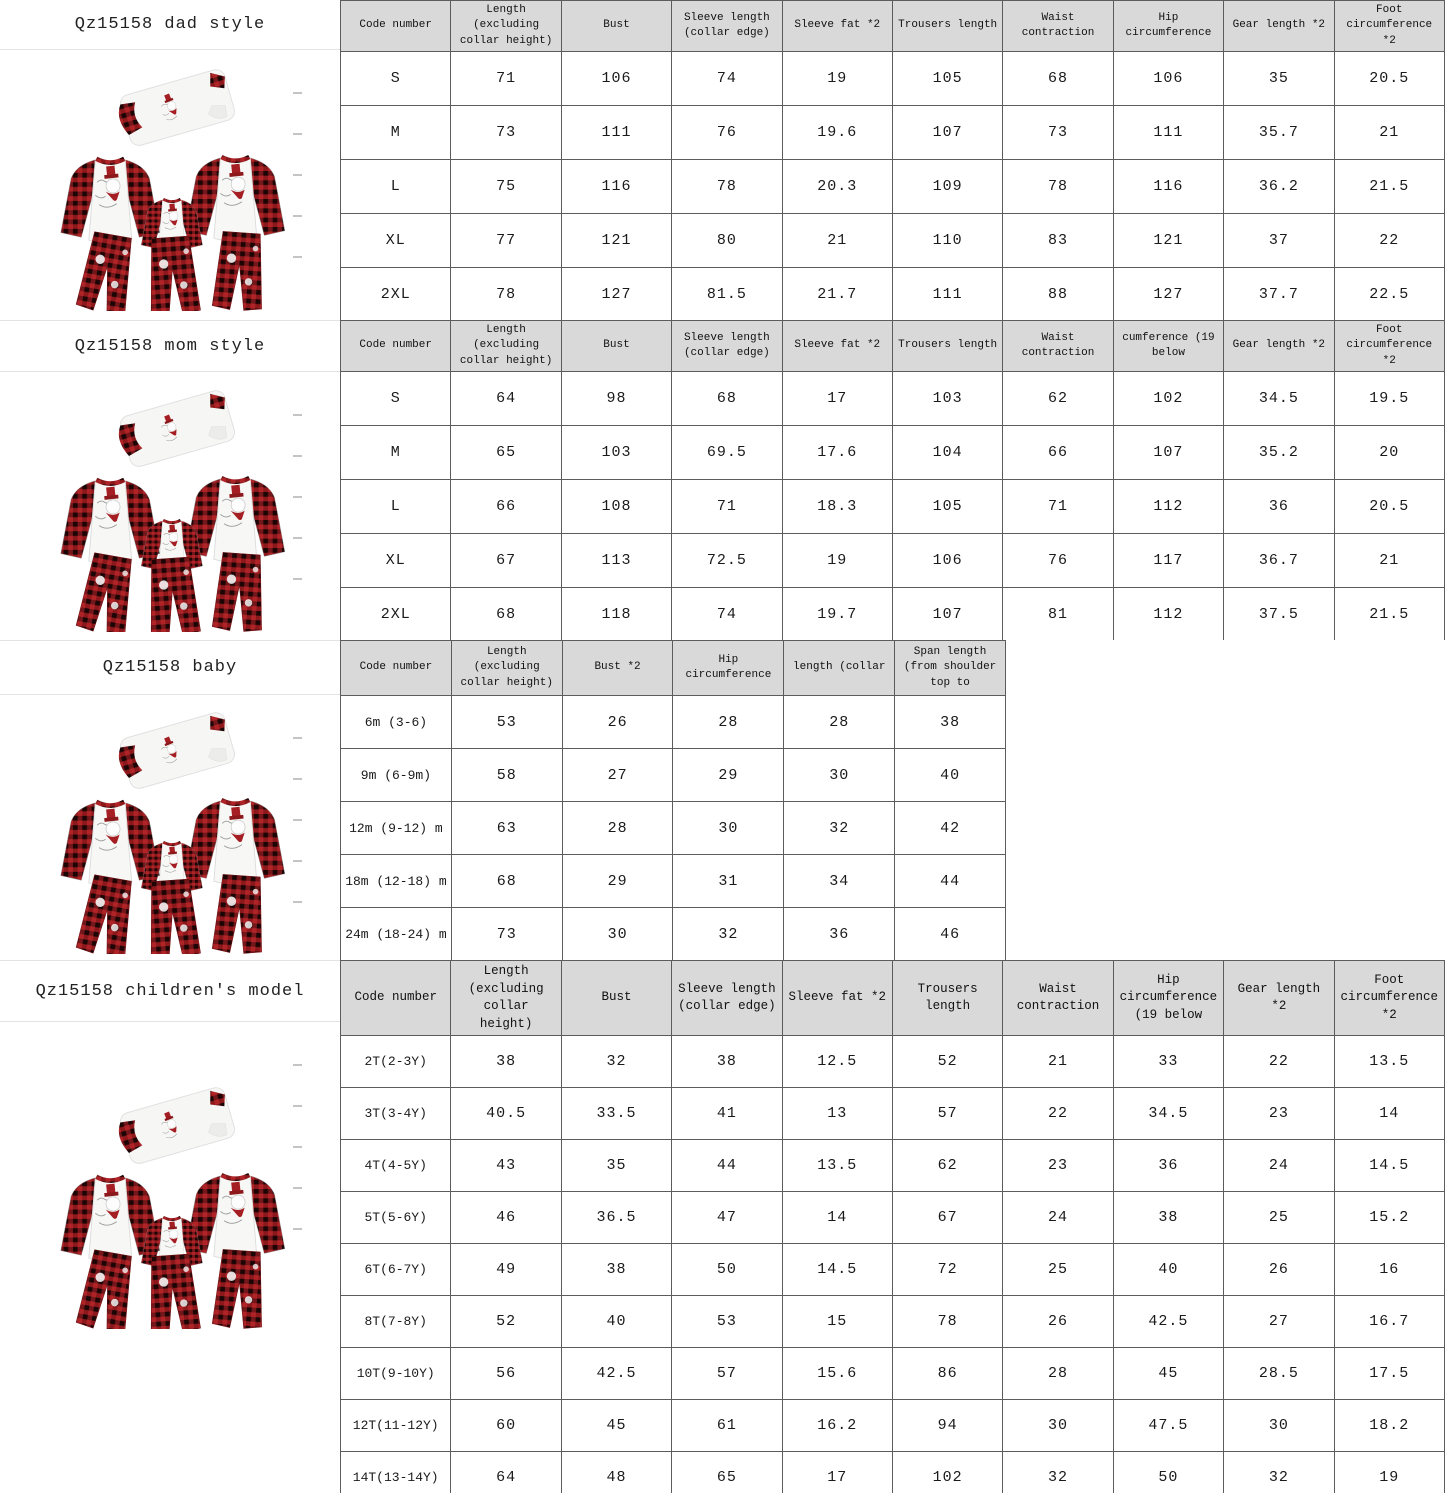  I want to click on table-row: 24m (18-24) m 73 30 32 36 46, so click(673, 933).